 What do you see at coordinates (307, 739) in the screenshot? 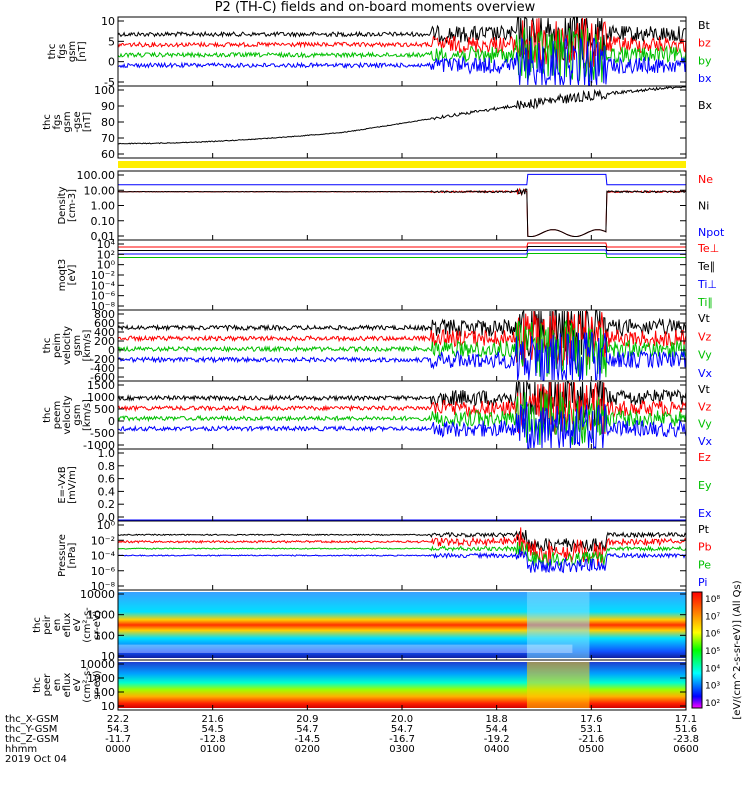
I see `x-tick-label: -14.5` at bounding box center [307, 739].